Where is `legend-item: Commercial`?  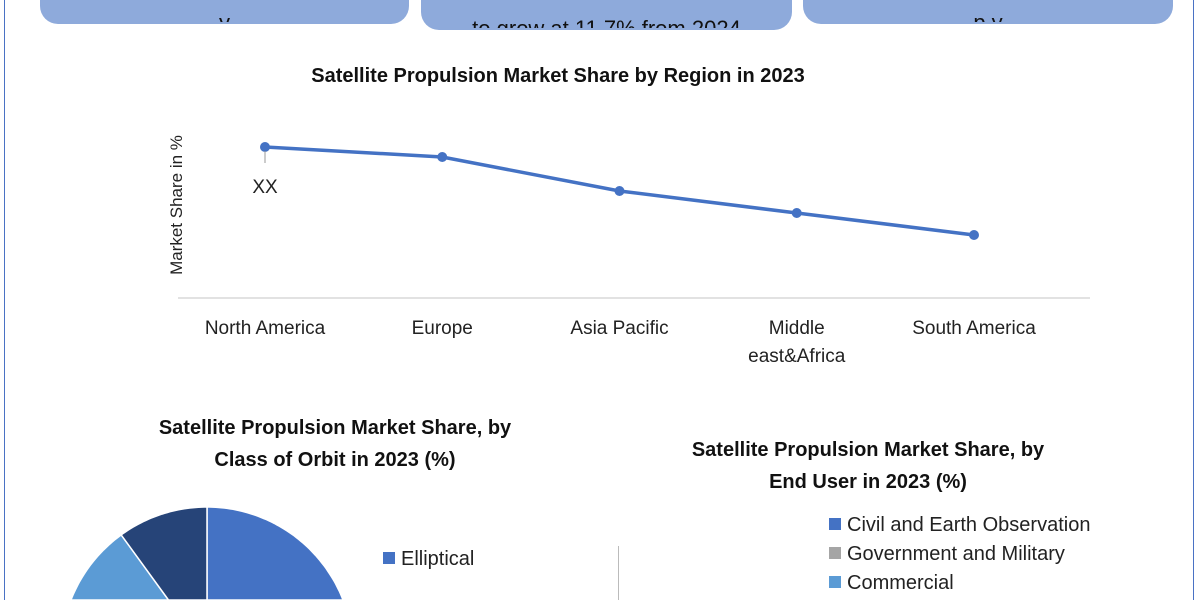 legend-item: Commercial is located at coordinates (959, 583).